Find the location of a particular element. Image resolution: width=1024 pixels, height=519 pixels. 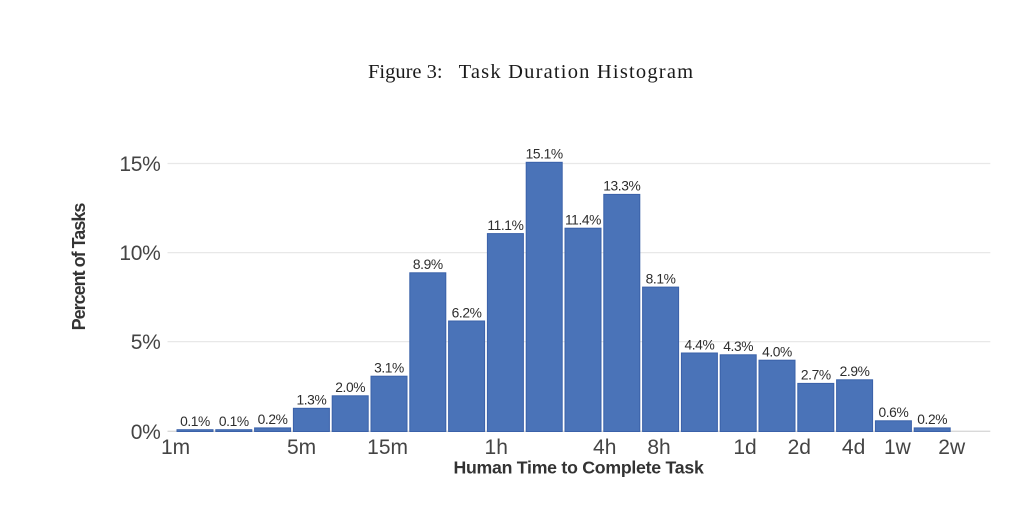

svg-text: 8h is located at coordinates (658, 447).